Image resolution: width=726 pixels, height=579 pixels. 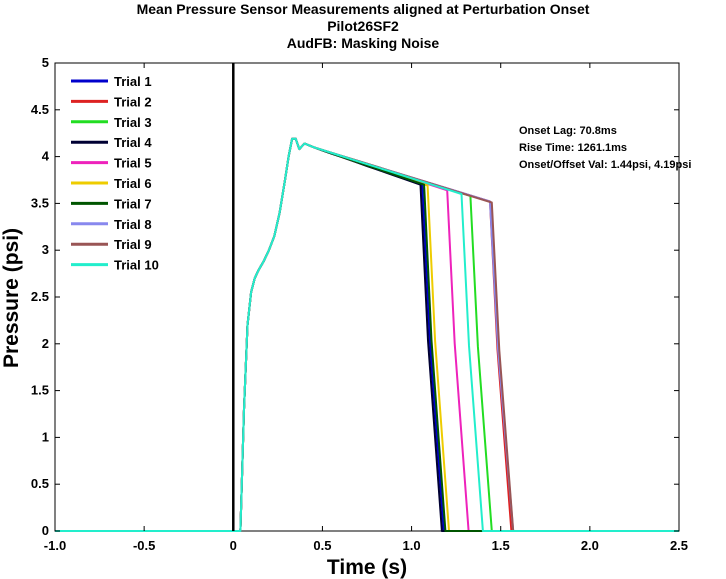 I want to click on x-axis-label: Time (s), so click(x=367, y=567).